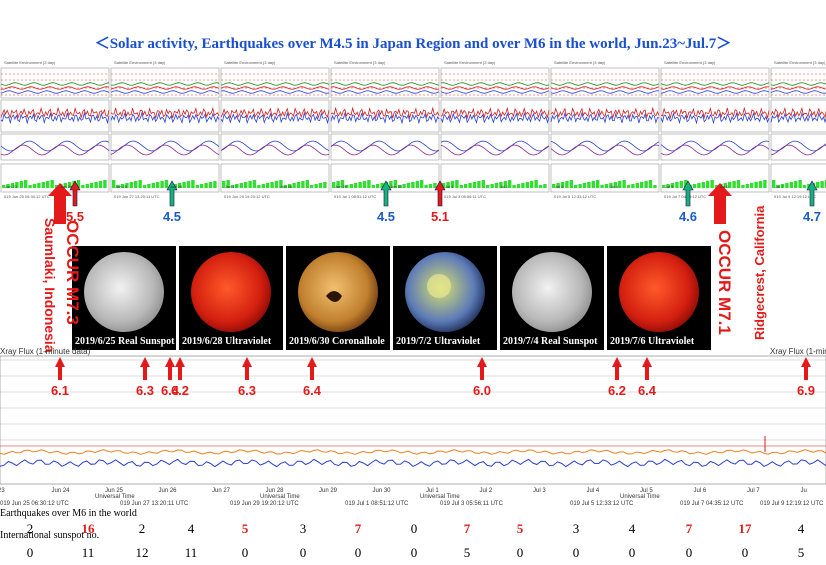 Image resolution: width=826 pixels, height=565 pixels. I want to click on world-quake-count: 3, so click(303, 528).